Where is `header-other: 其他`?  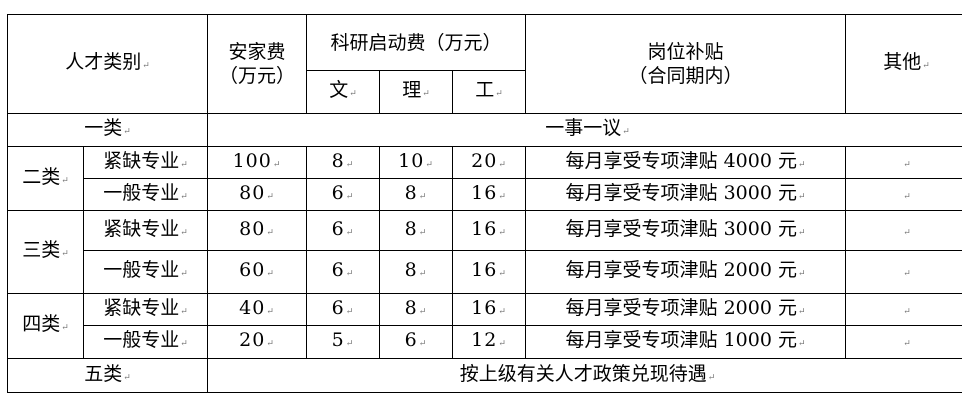 header-other: 其他 is located at coordinates (903, 64).